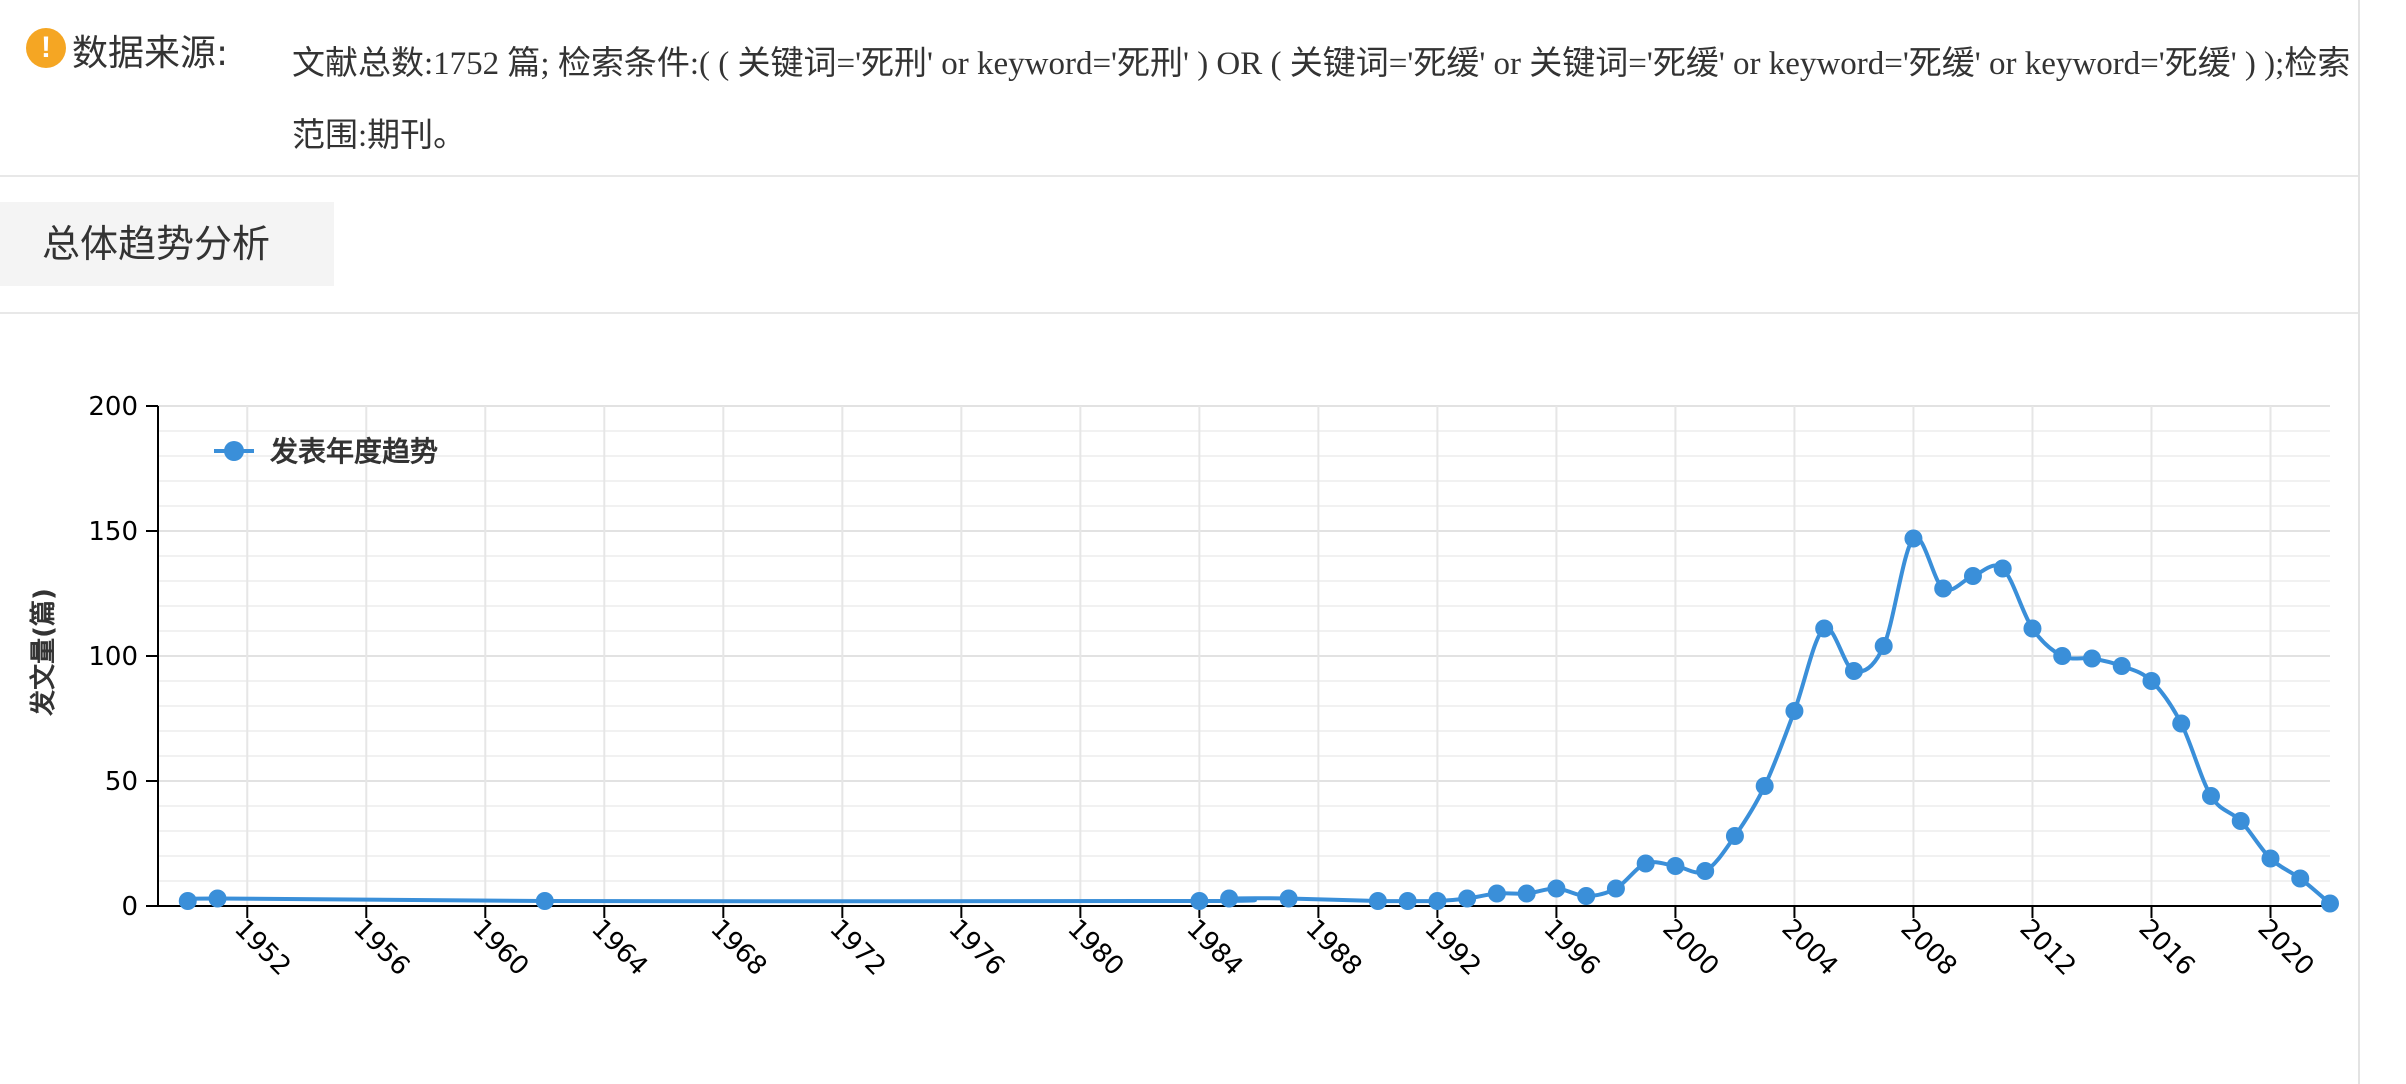  What do you see at coordinates (121, 782) in the screenshot?
I see `y-tick-label: 50` at bounding box center [121, 782].